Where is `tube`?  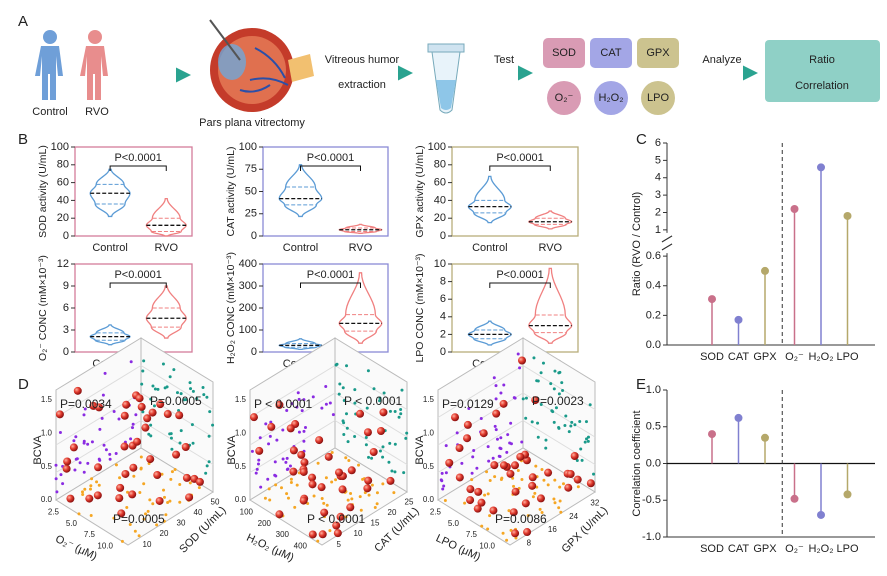
tube is located at coordinates (446, 78).